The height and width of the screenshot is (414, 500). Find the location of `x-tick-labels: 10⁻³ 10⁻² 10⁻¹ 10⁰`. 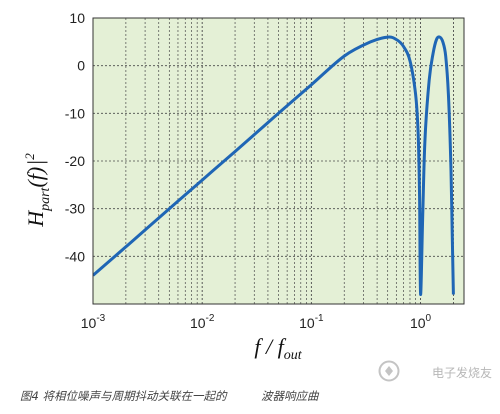

x-tick-labels: 10⁻³ 10⁻² 10⁻¹ 10⁰ is located at coordinates (256, 322).